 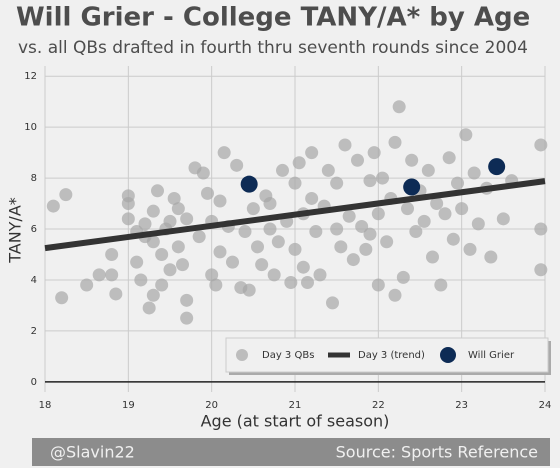 I want to click on x-tick-label: 20, so click(x=211, y=405).